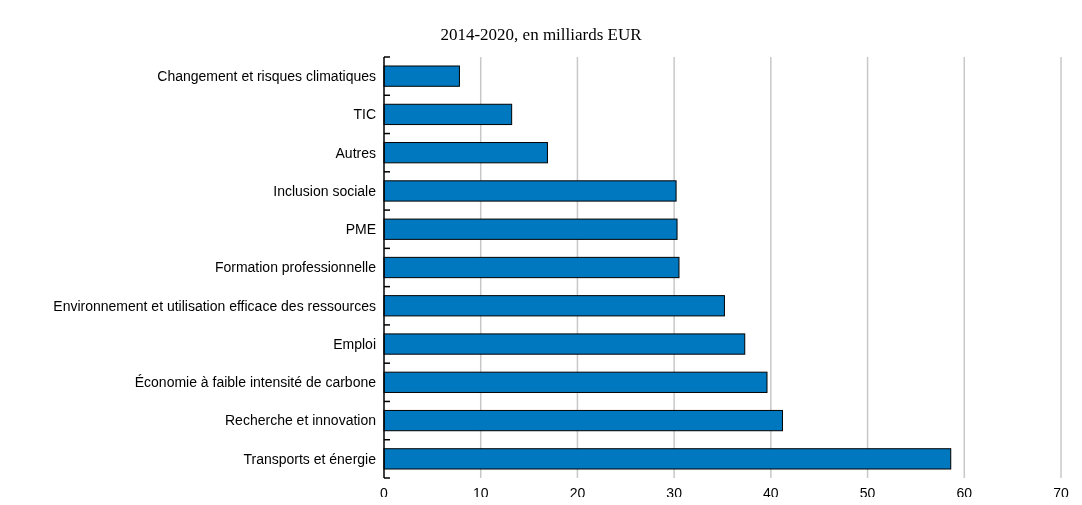  What do you see at coordinates (354, 343) in the screenshot?
I see `y-tick-label: Emploi` at bounding box center [354, 343].